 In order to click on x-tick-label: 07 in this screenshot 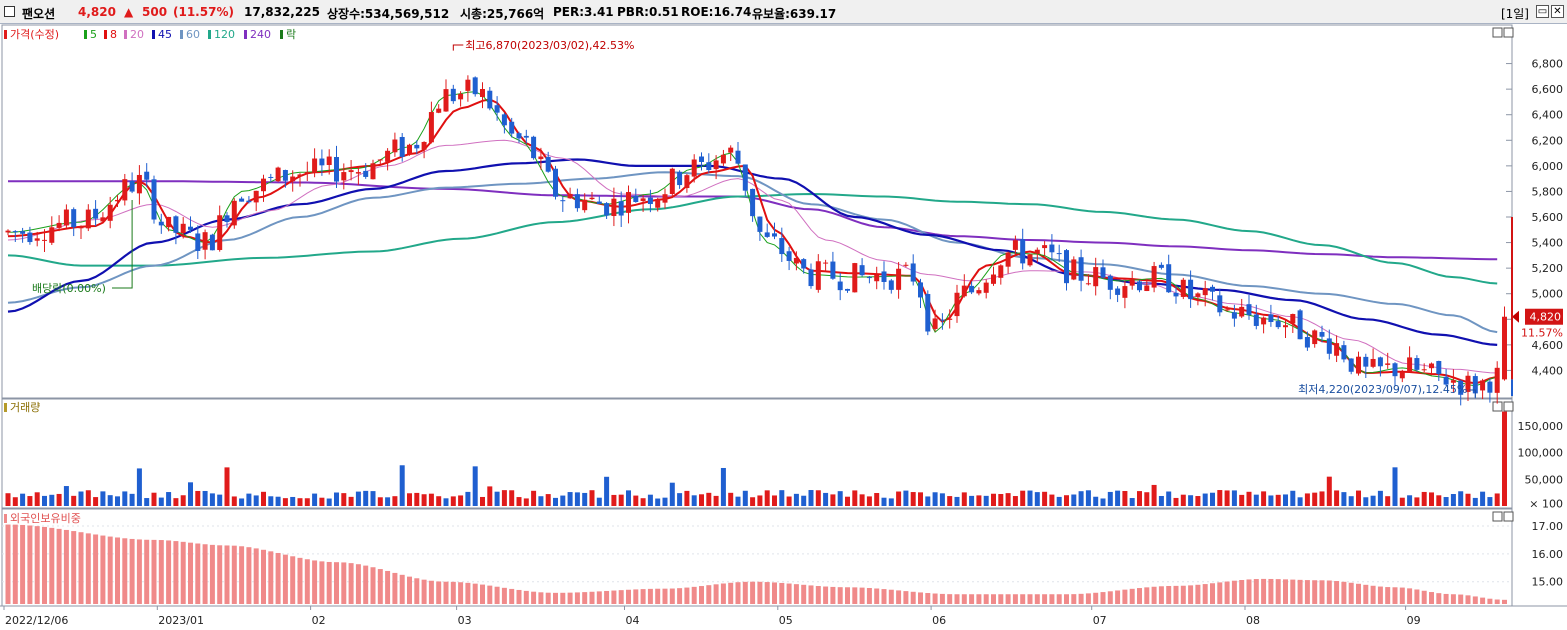, I will do `click(1100, 620)`.